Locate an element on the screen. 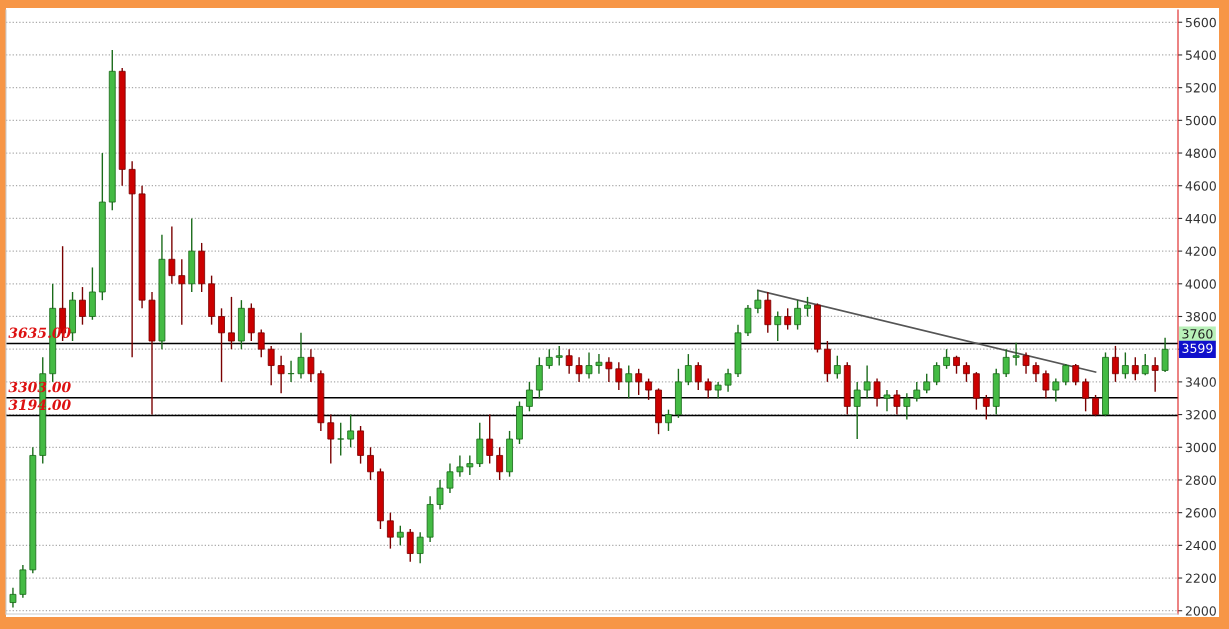 Image resolution: width=1229 pixels, height=629 pixels. y-tick-label: 4800 is located at coordinates (1200, 153).